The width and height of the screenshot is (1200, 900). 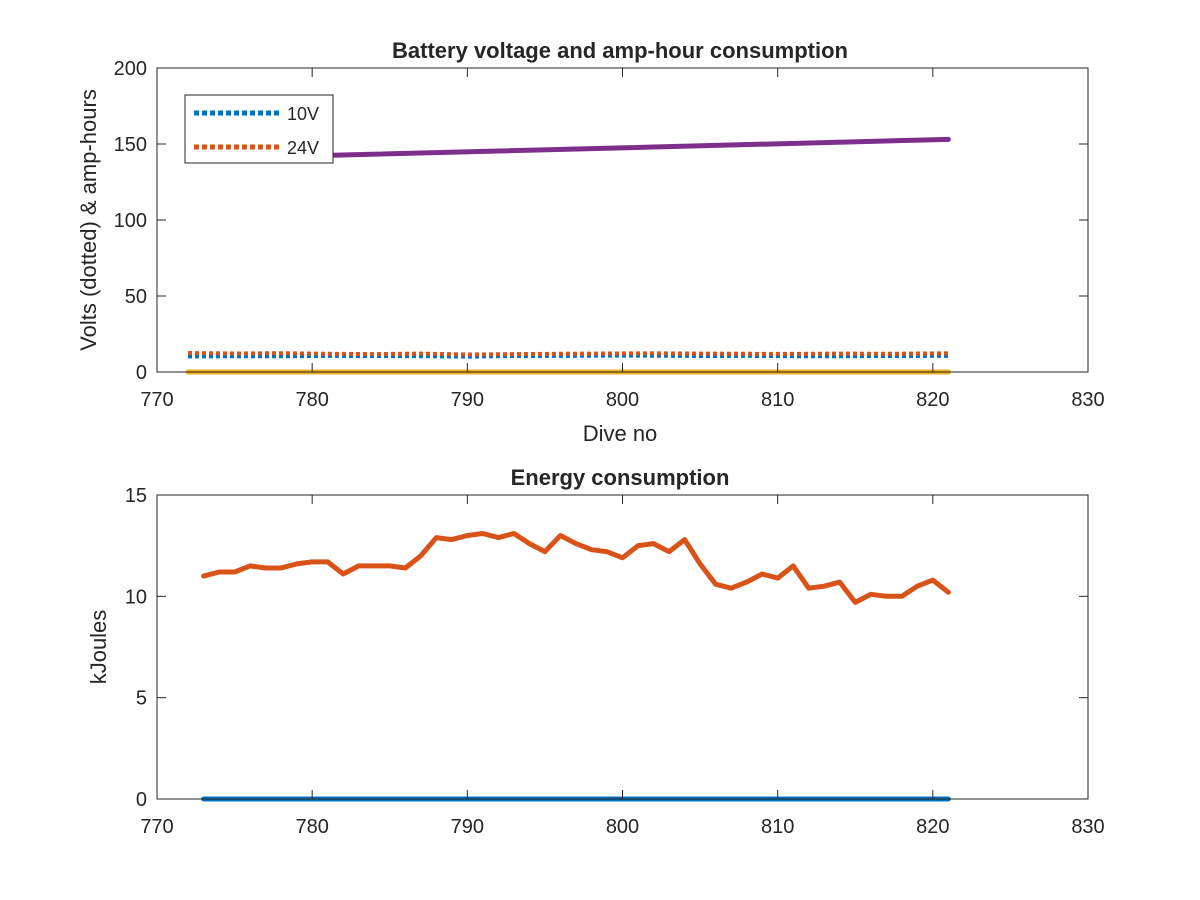 What do you see at coordinates (136, 496) in the screenshot?
I see `energy-y-tick-label: 15` at bounding box center [136, 496].